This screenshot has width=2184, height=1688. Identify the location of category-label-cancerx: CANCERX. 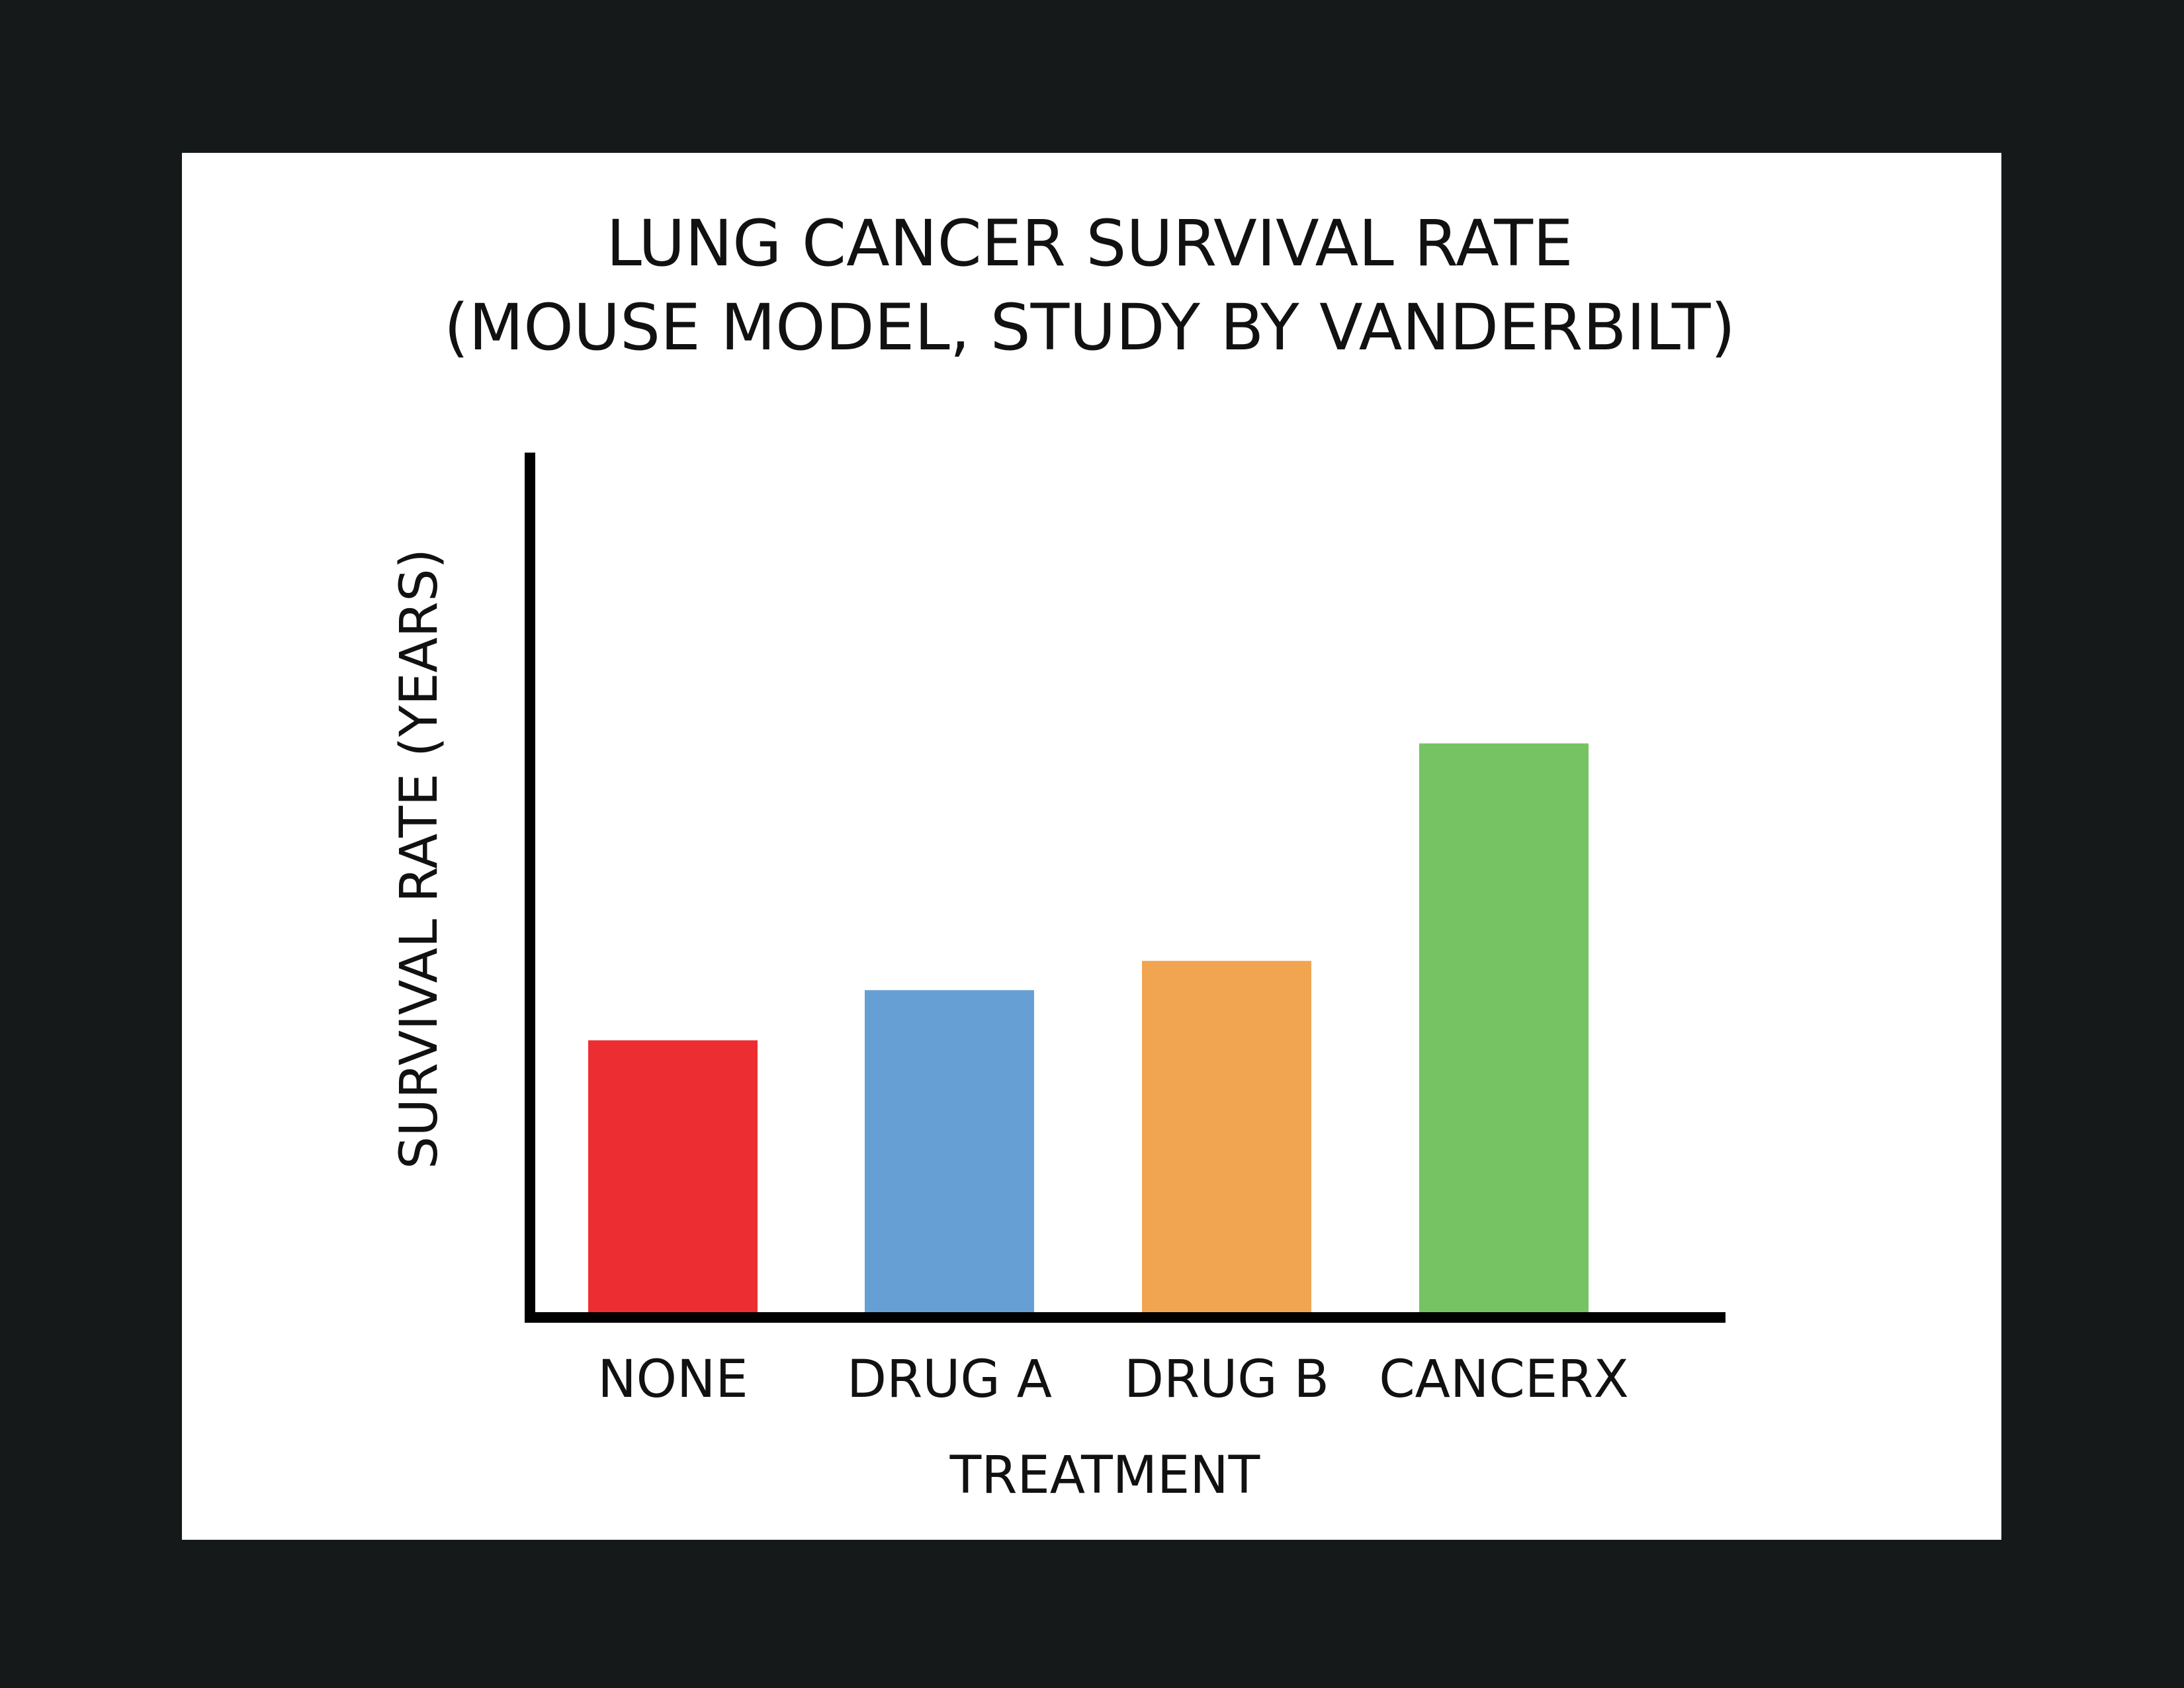
(1504, 1379).